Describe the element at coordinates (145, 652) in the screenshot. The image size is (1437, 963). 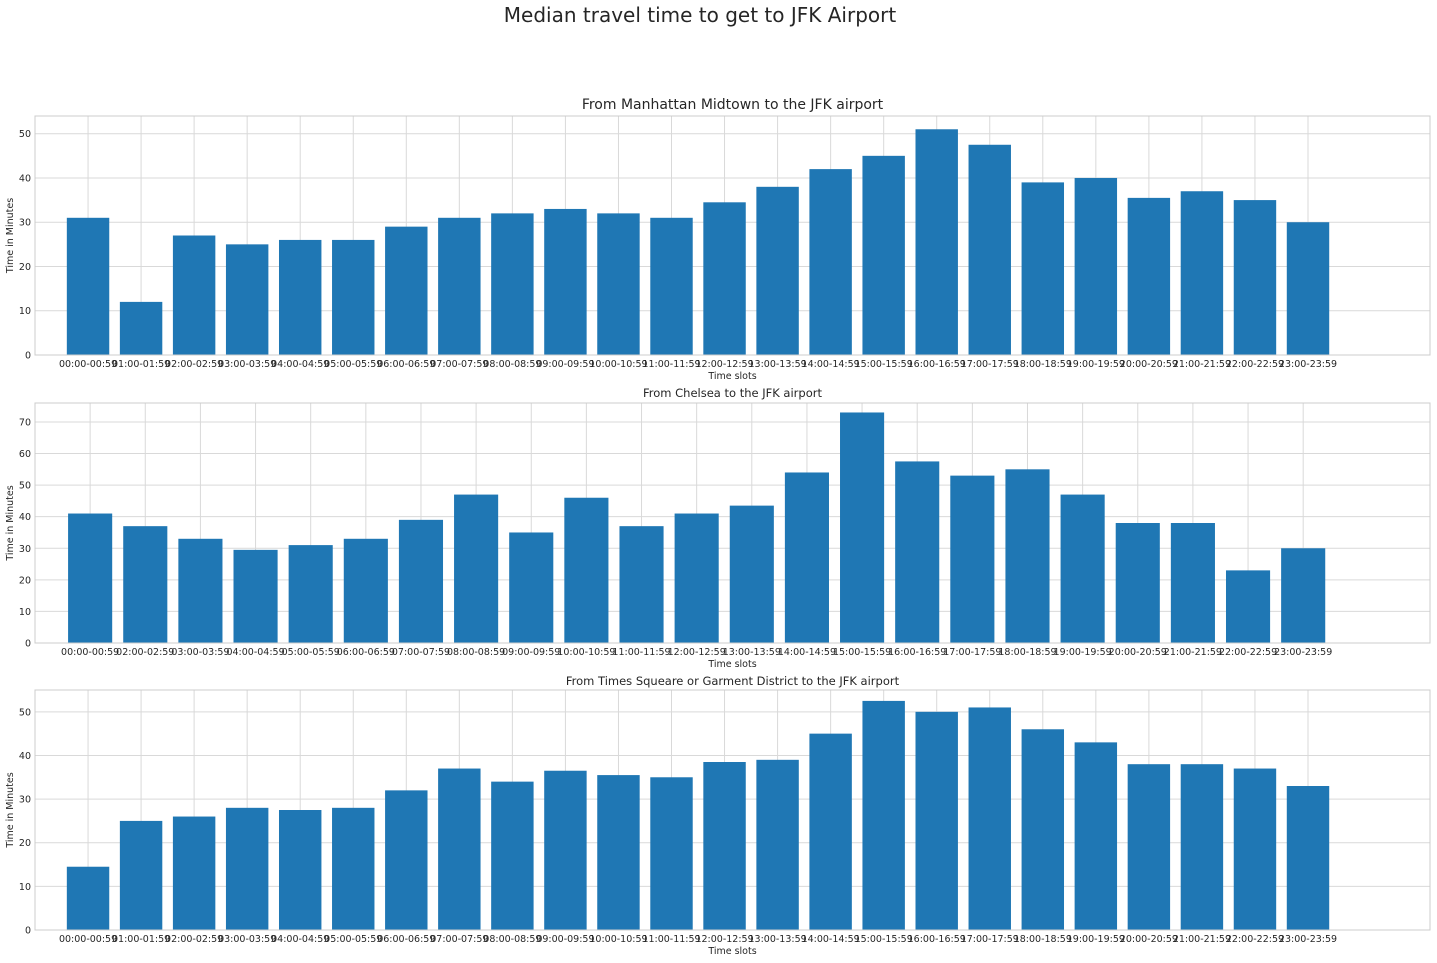
I see `x-tick-label: 02:00-02:59` at that location.